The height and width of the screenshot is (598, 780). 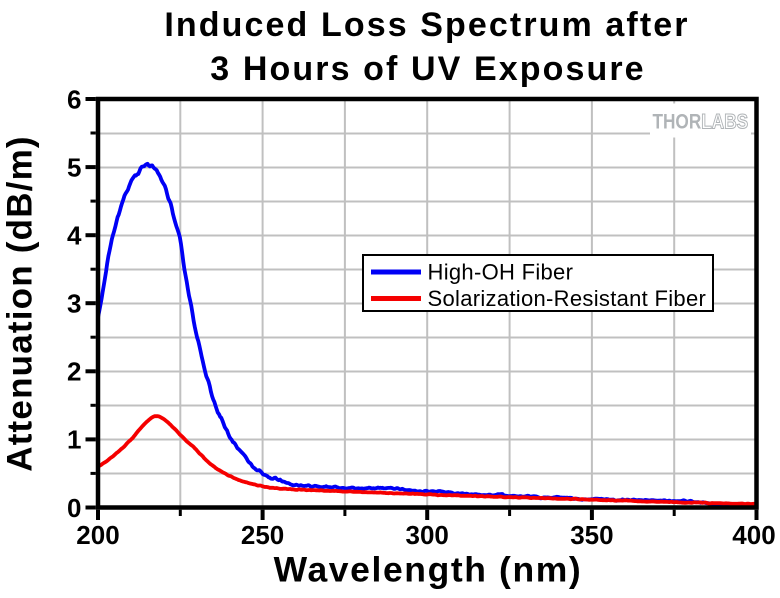 I want to click on svg-text: Wavelength (nm), so click(x=428, y=570).